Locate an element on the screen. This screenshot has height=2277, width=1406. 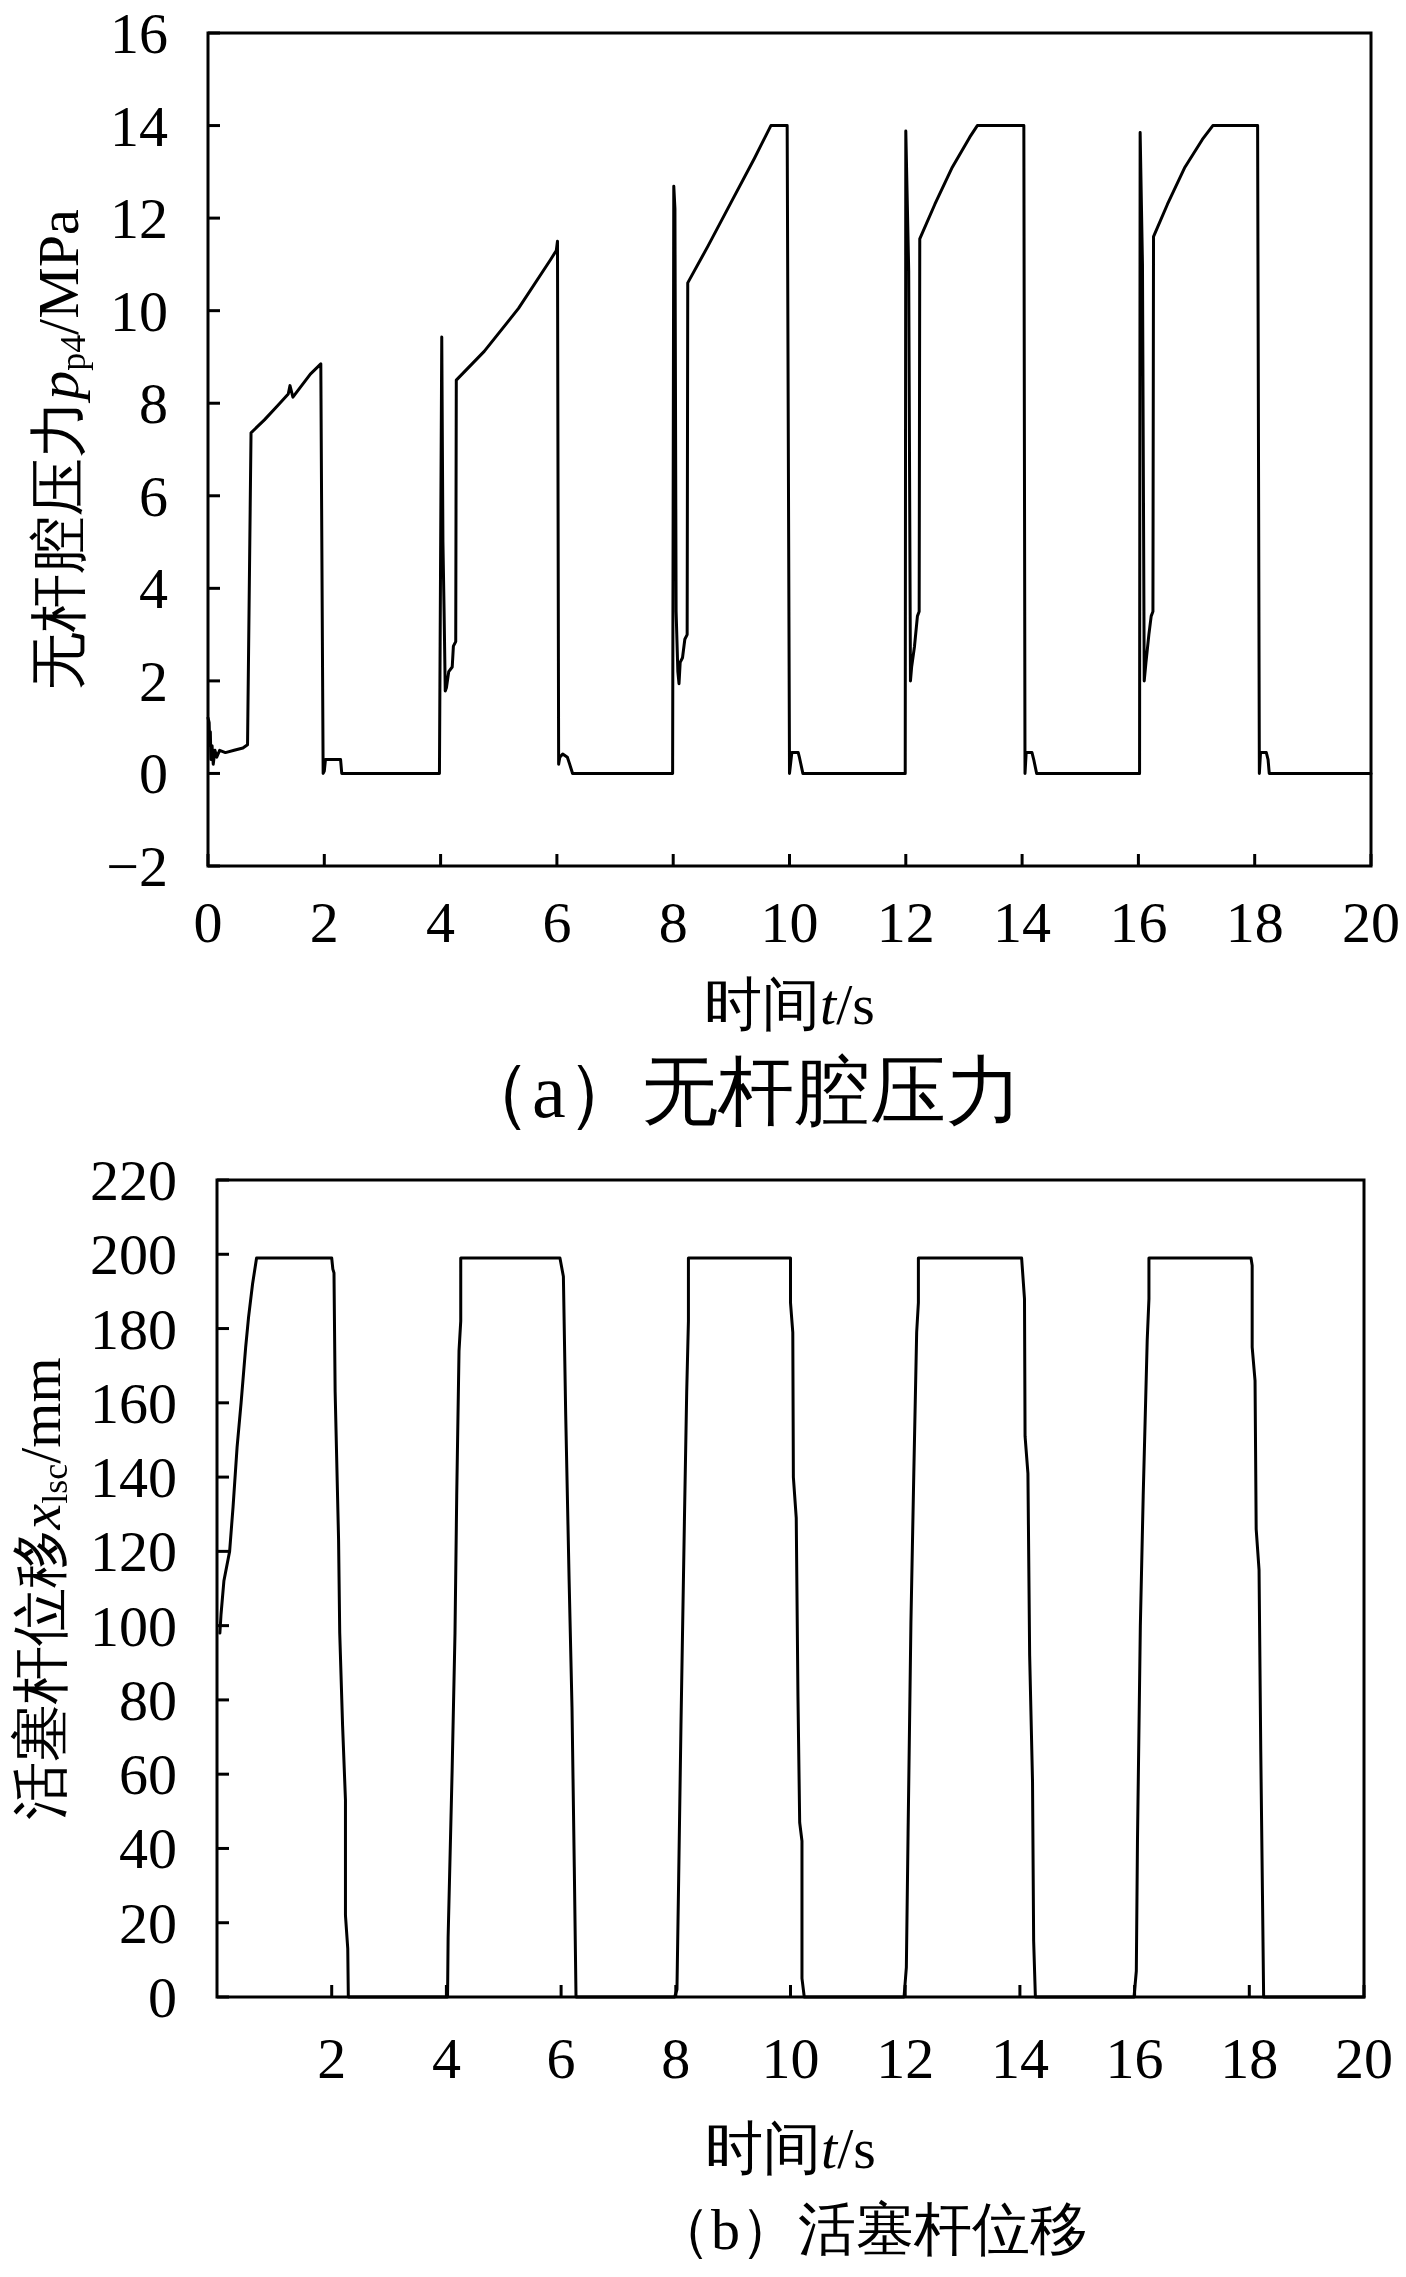
y-tick-label: 80 is located at coordinates (148, 1700).